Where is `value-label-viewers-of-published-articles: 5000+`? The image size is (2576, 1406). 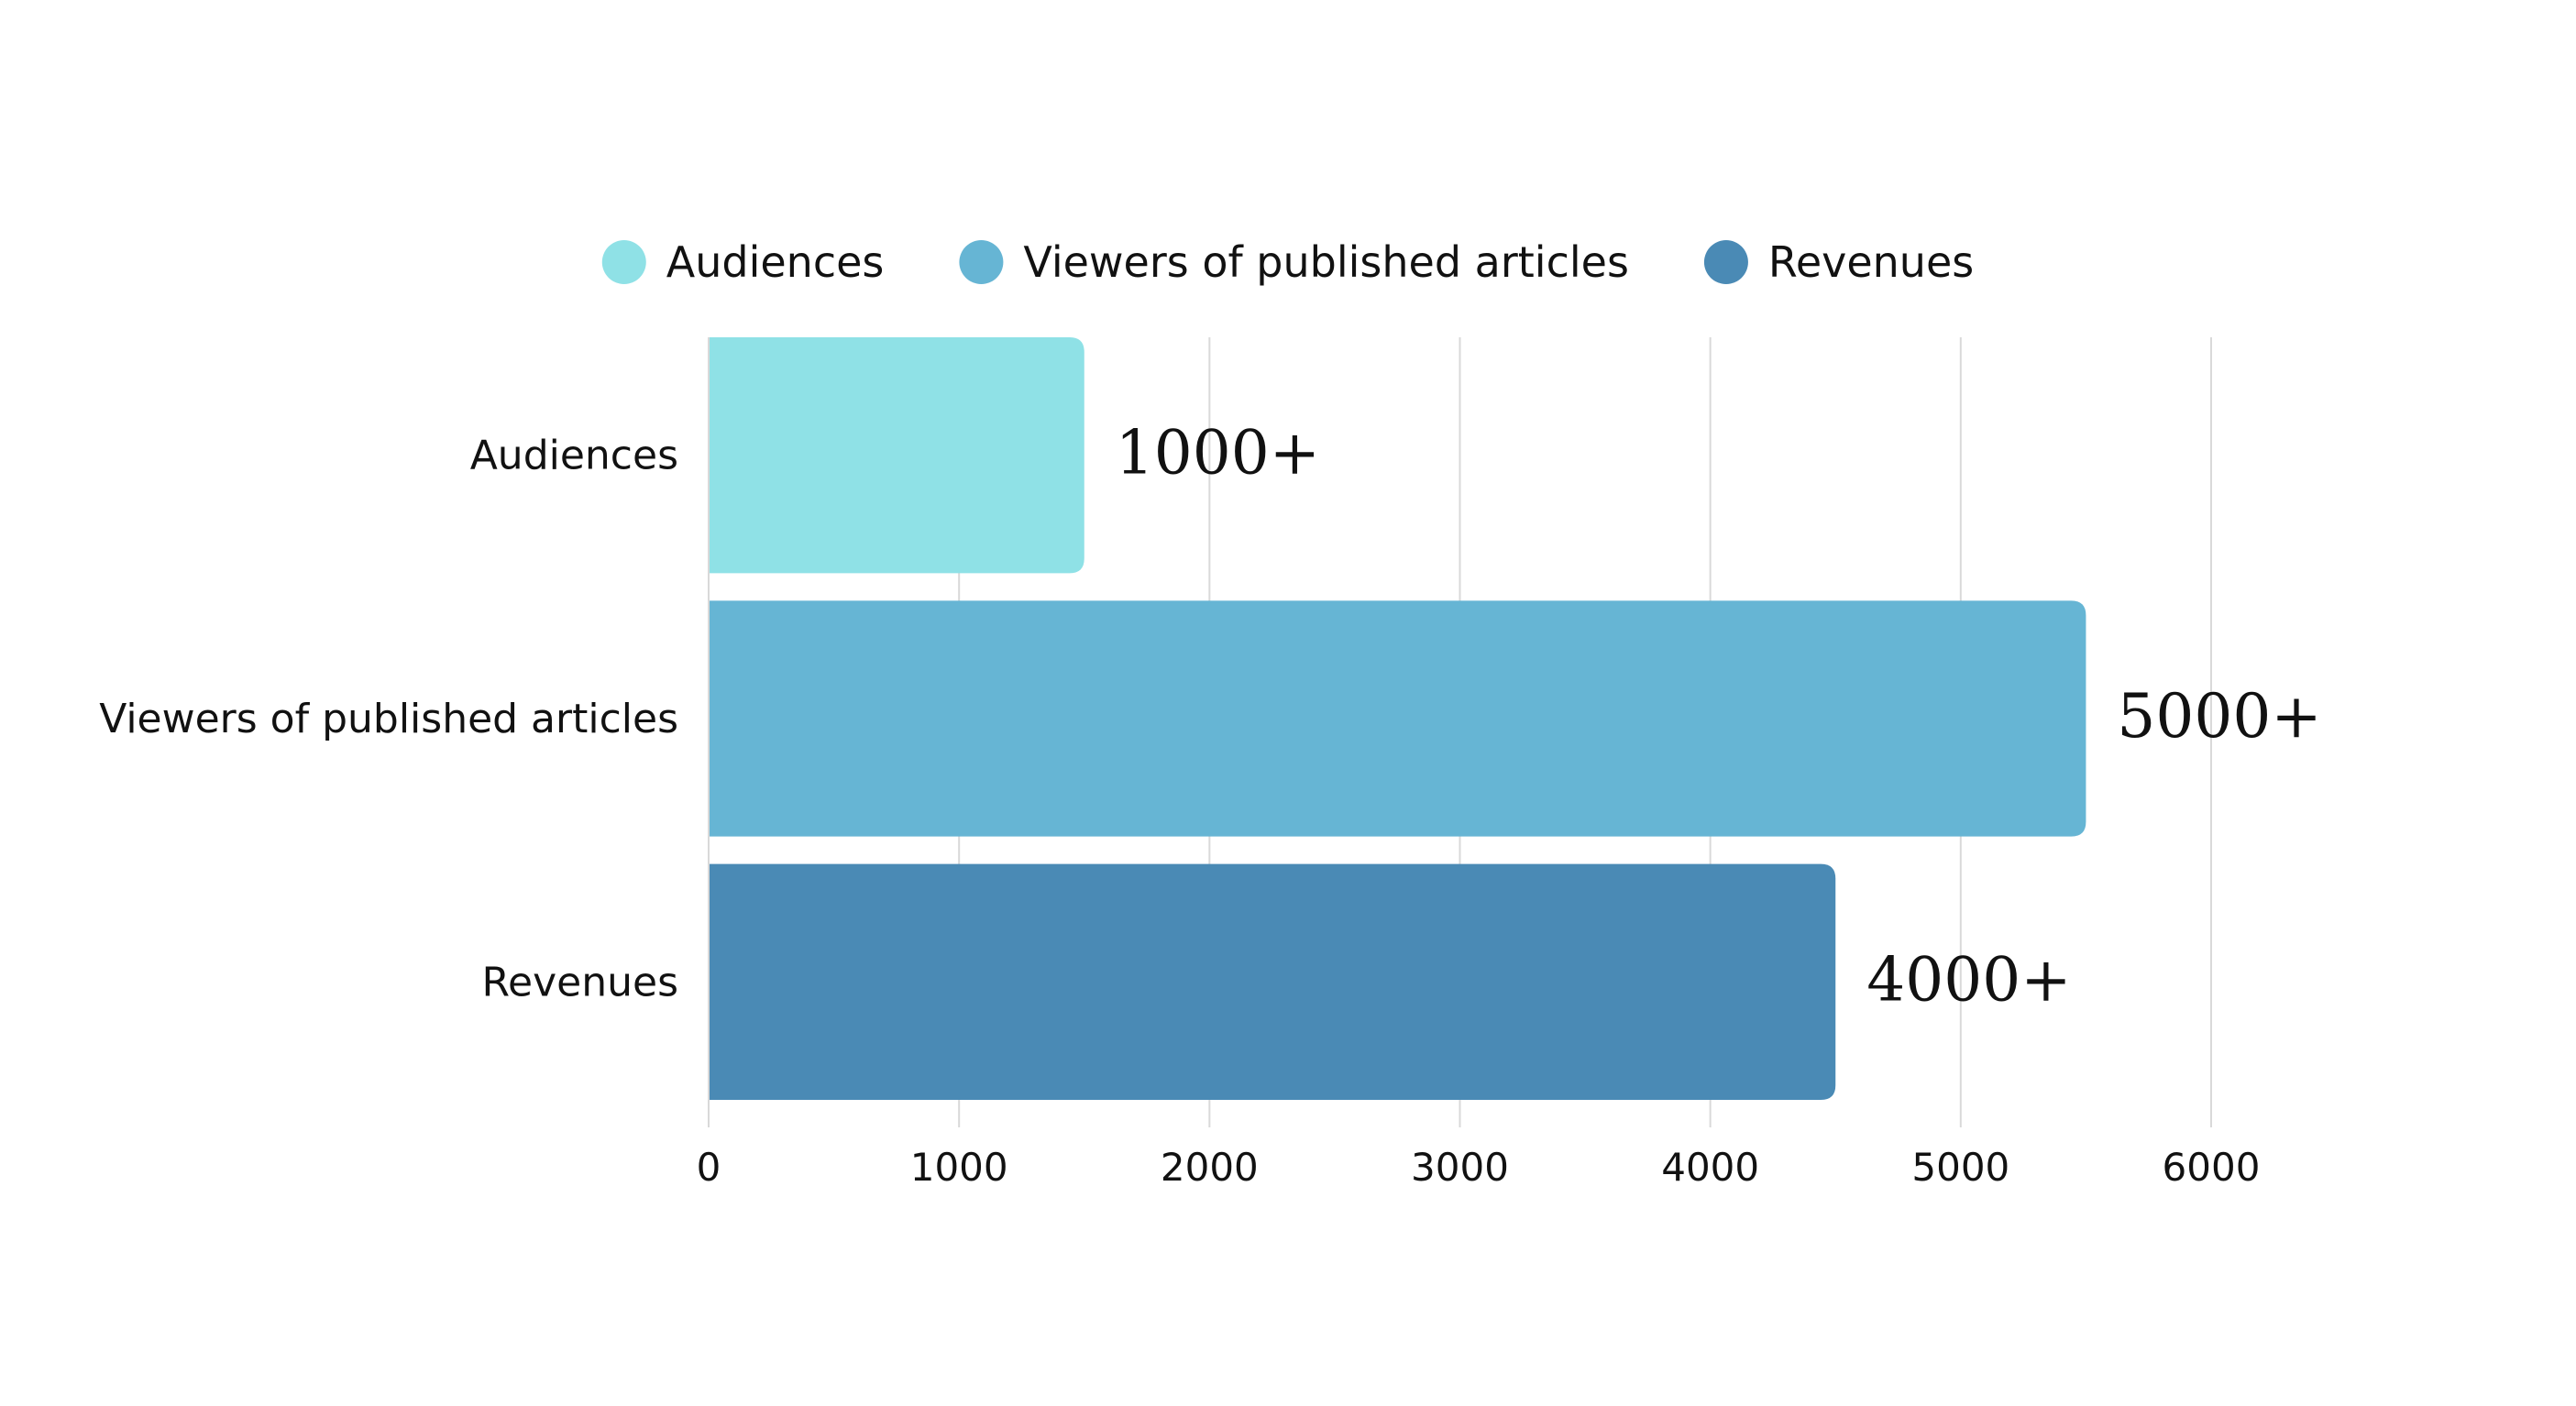
value-label-viewers-of-published-articles: 5000+ is located at coordinates (2219, 716).